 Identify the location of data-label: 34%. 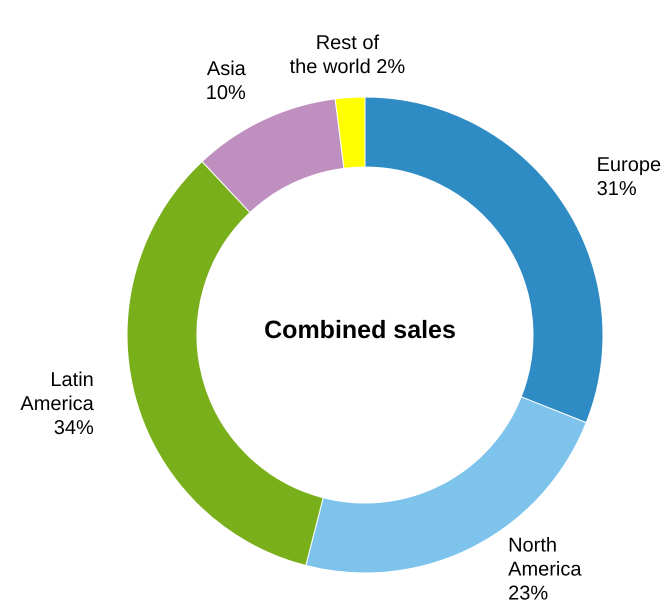
(74, 427).